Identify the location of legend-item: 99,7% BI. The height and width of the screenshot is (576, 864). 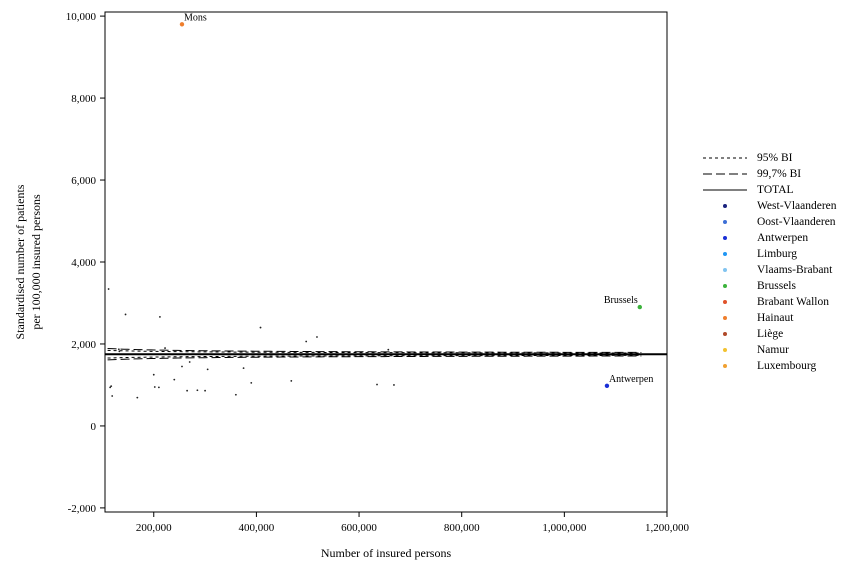
(770, 174).